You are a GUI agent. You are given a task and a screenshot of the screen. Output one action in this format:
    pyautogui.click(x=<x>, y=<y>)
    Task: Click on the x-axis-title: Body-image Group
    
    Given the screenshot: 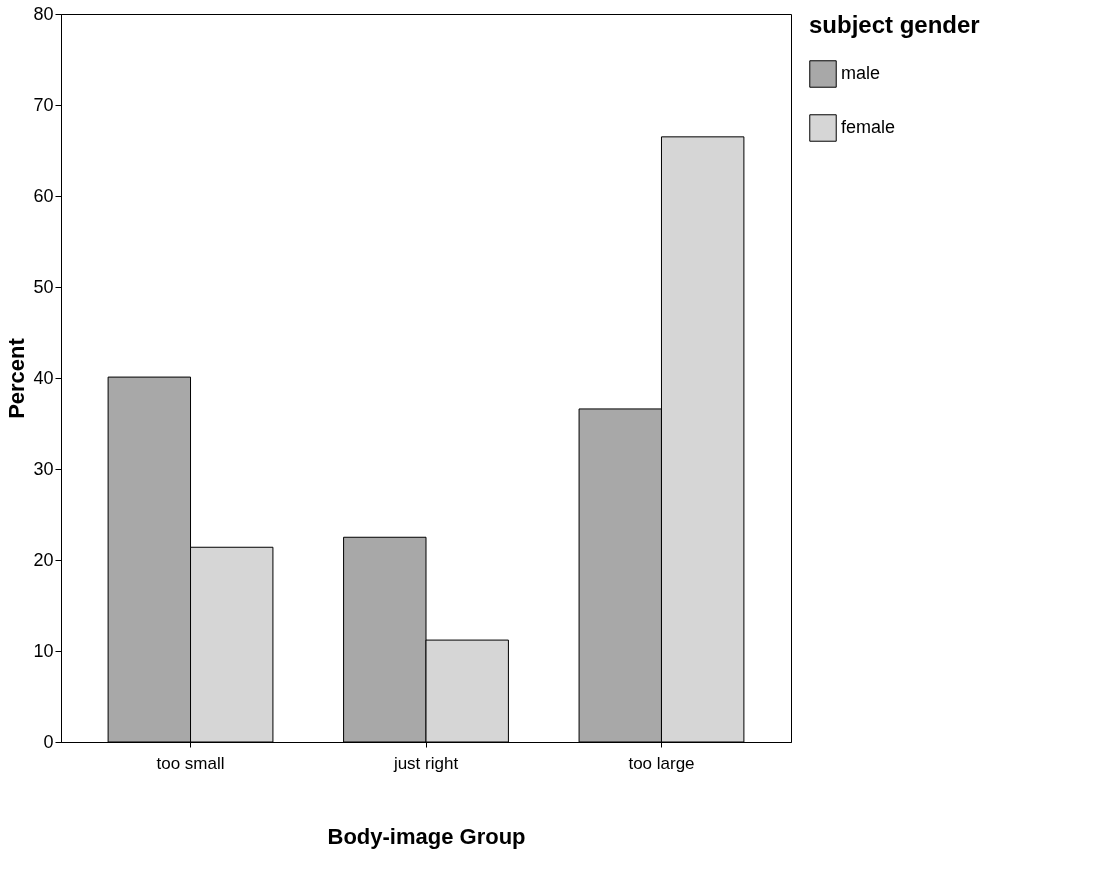 What is the action you would take?
    pyautogui.click(x=426, y=836)
    